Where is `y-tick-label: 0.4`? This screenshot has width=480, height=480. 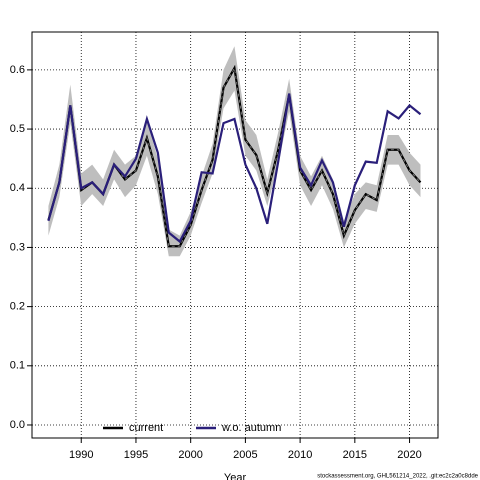
y-tick-label: 0.4 is located at coordinates (17, 188).